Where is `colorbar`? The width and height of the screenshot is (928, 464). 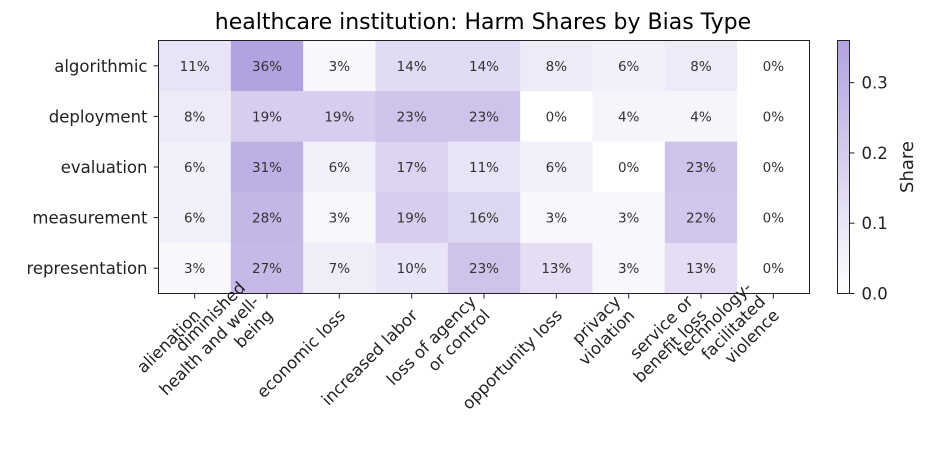 colorbar is located at coordinates (843, 167).